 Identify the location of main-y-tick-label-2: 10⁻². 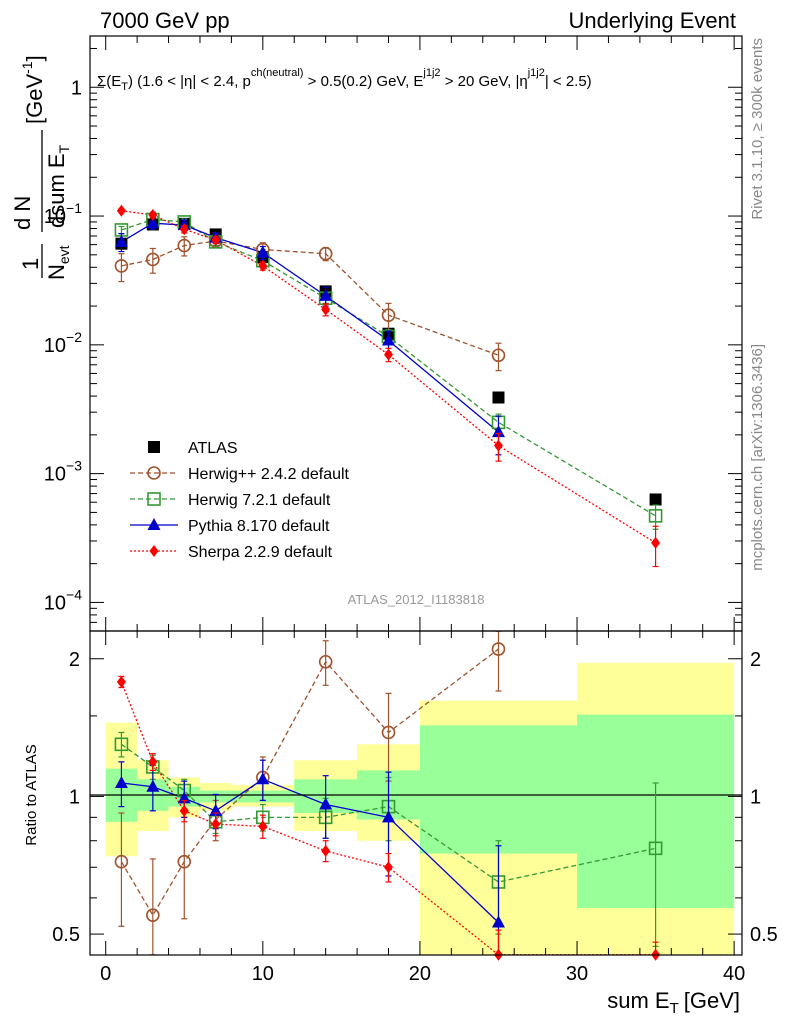
(63, 343).